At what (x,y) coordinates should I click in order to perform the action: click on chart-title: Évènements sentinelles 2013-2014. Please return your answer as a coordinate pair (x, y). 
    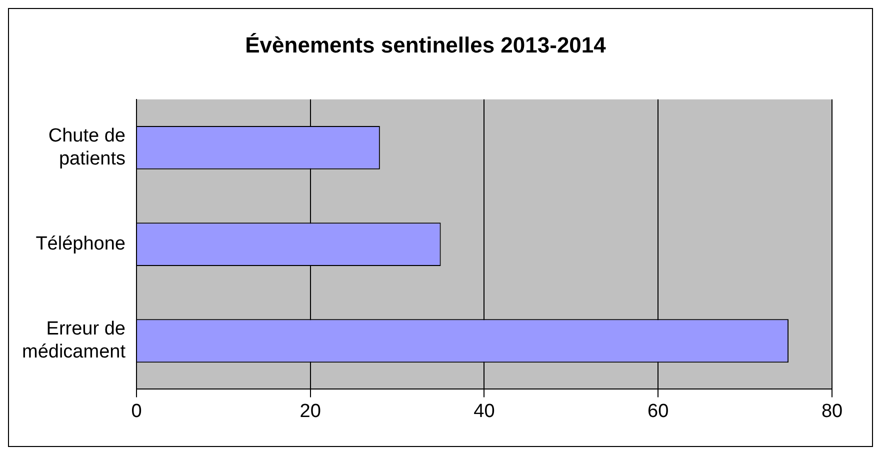
    Looking at the image, I should click on (426, 45).